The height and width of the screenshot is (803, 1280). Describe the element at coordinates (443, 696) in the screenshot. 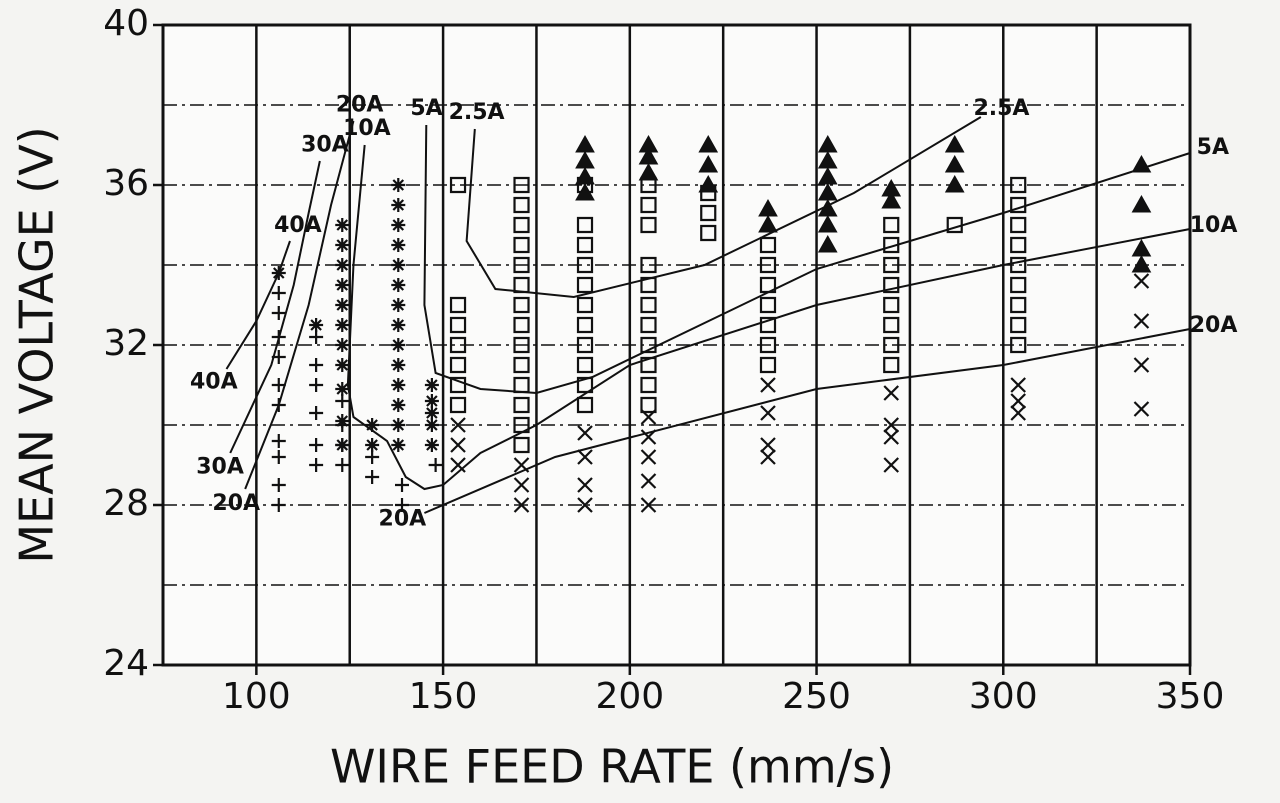

I see `x-tick-label: 150` at that location.